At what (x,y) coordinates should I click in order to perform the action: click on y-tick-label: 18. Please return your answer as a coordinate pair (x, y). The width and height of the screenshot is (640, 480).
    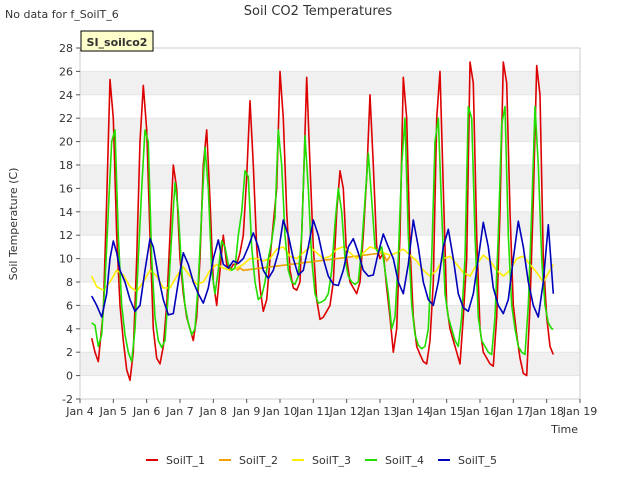
    Looking at the image, I should click on (66, 165).